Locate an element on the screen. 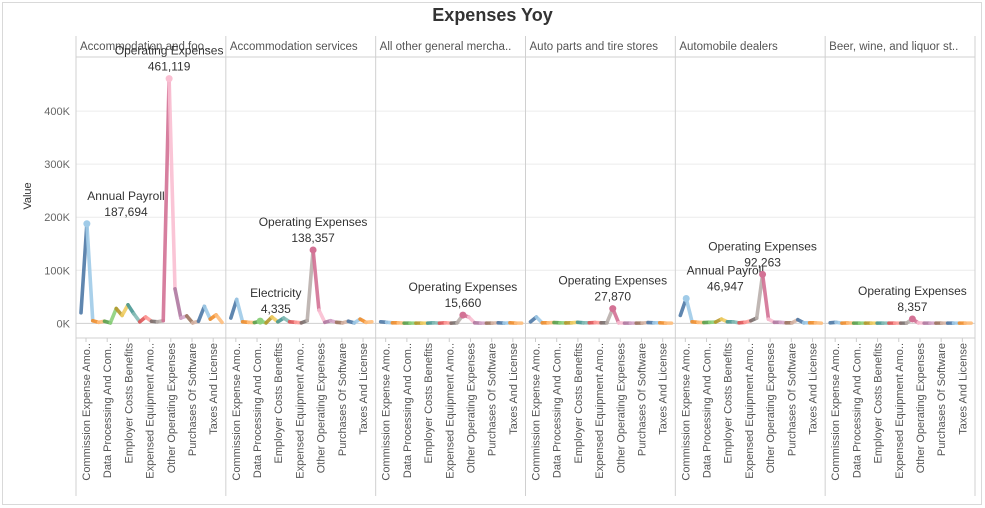 This screenshot has height=508, width=985. panel-header: Automobile dealers is located at coordinates (728, 47).